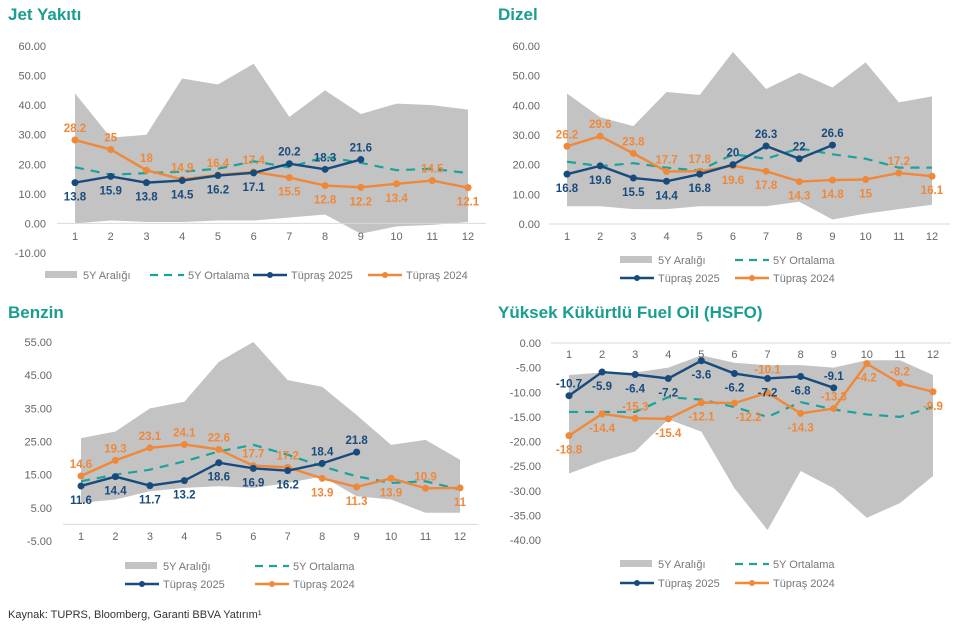 Image resolution: width=960 pixels, height=633 pixels. I want to click on s2024-data-label: 29.6, so click(600, 125).